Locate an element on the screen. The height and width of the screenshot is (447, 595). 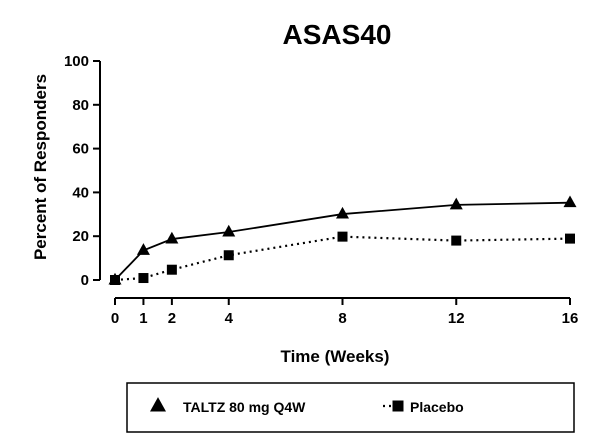
legend-marker-placebo is located at coordinates (398, 406).